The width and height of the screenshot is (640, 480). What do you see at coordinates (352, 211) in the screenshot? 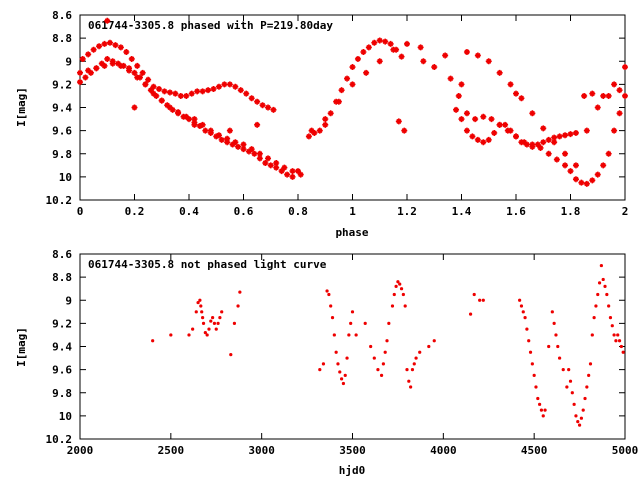
I see `phased-plot-xtick-label: 1` at bounding box center [352, 211].